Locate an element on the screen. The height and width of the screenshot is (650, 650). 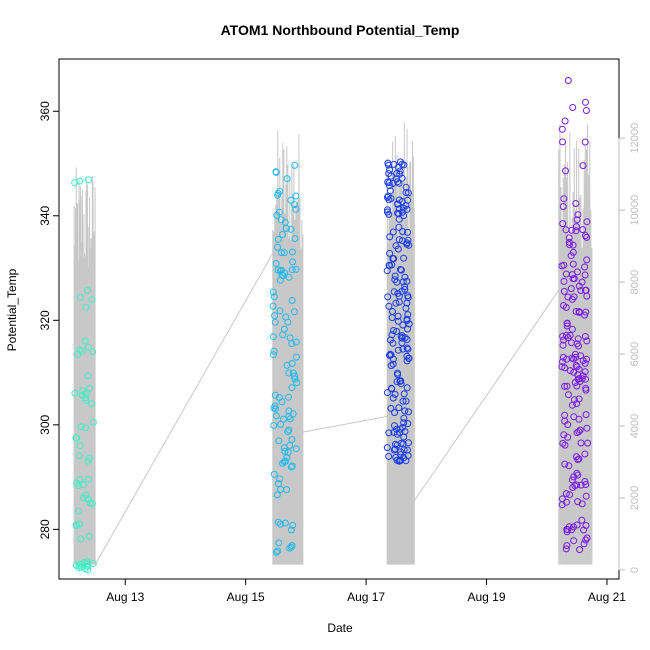
right-y-tick-label: 0 is located at coordinates (635, 570).